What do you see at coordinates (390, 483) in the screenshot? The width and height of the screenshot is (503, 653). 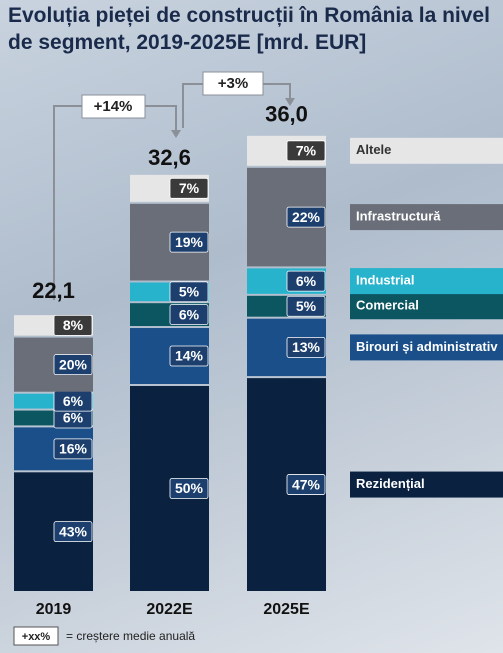 I see `legend-label: Rezidențial` at bounding box center [390, 483].